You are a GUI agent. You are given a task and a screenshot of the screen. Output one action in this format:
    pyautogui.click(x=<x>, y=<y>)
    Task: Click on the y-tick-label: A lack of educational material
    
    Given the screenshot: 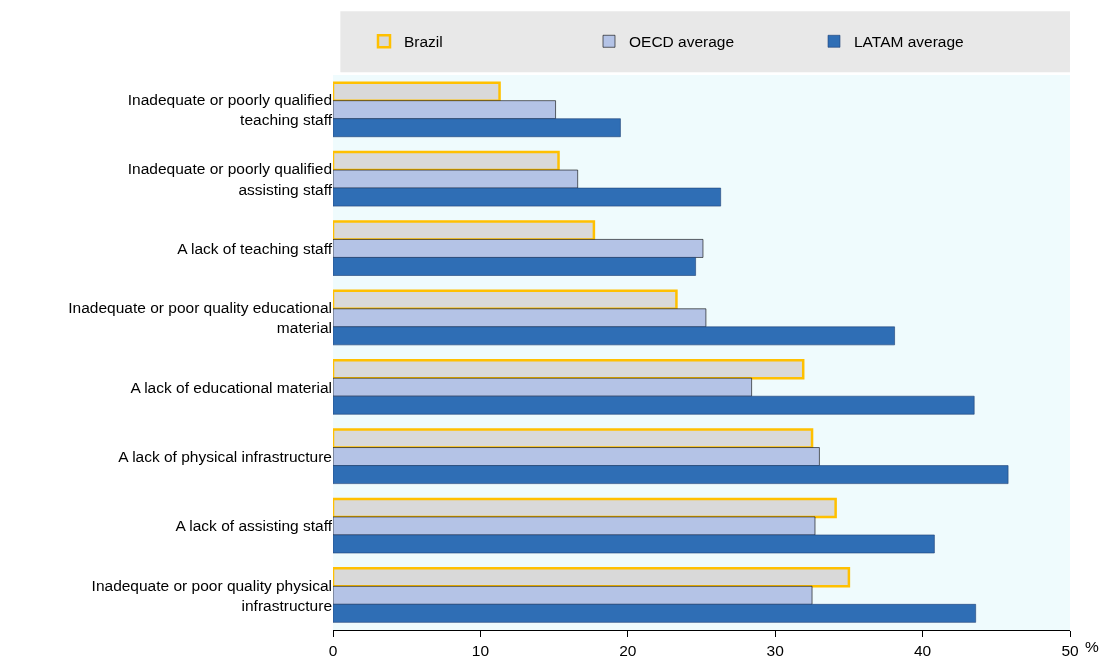 What is the action you would take?
    pyautogui.click(x=231, y=387)
    